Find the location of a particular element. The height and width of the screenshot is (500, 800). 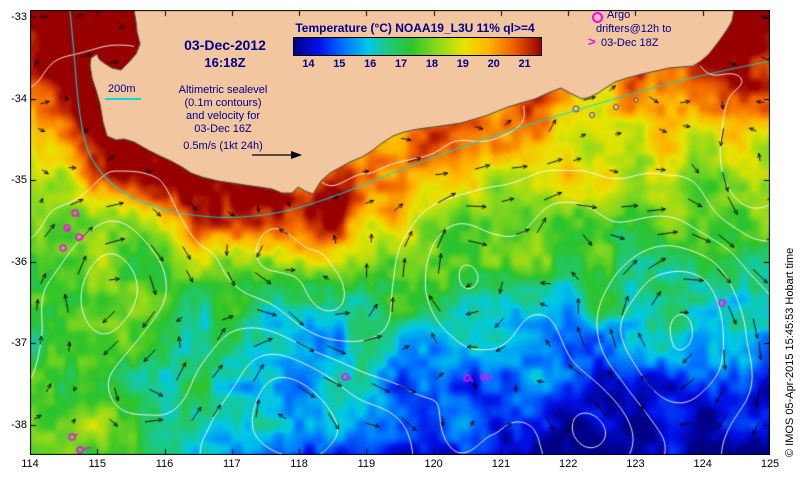

argo-legend-line2: drifters@12h to is located at coordinates (634, 29).